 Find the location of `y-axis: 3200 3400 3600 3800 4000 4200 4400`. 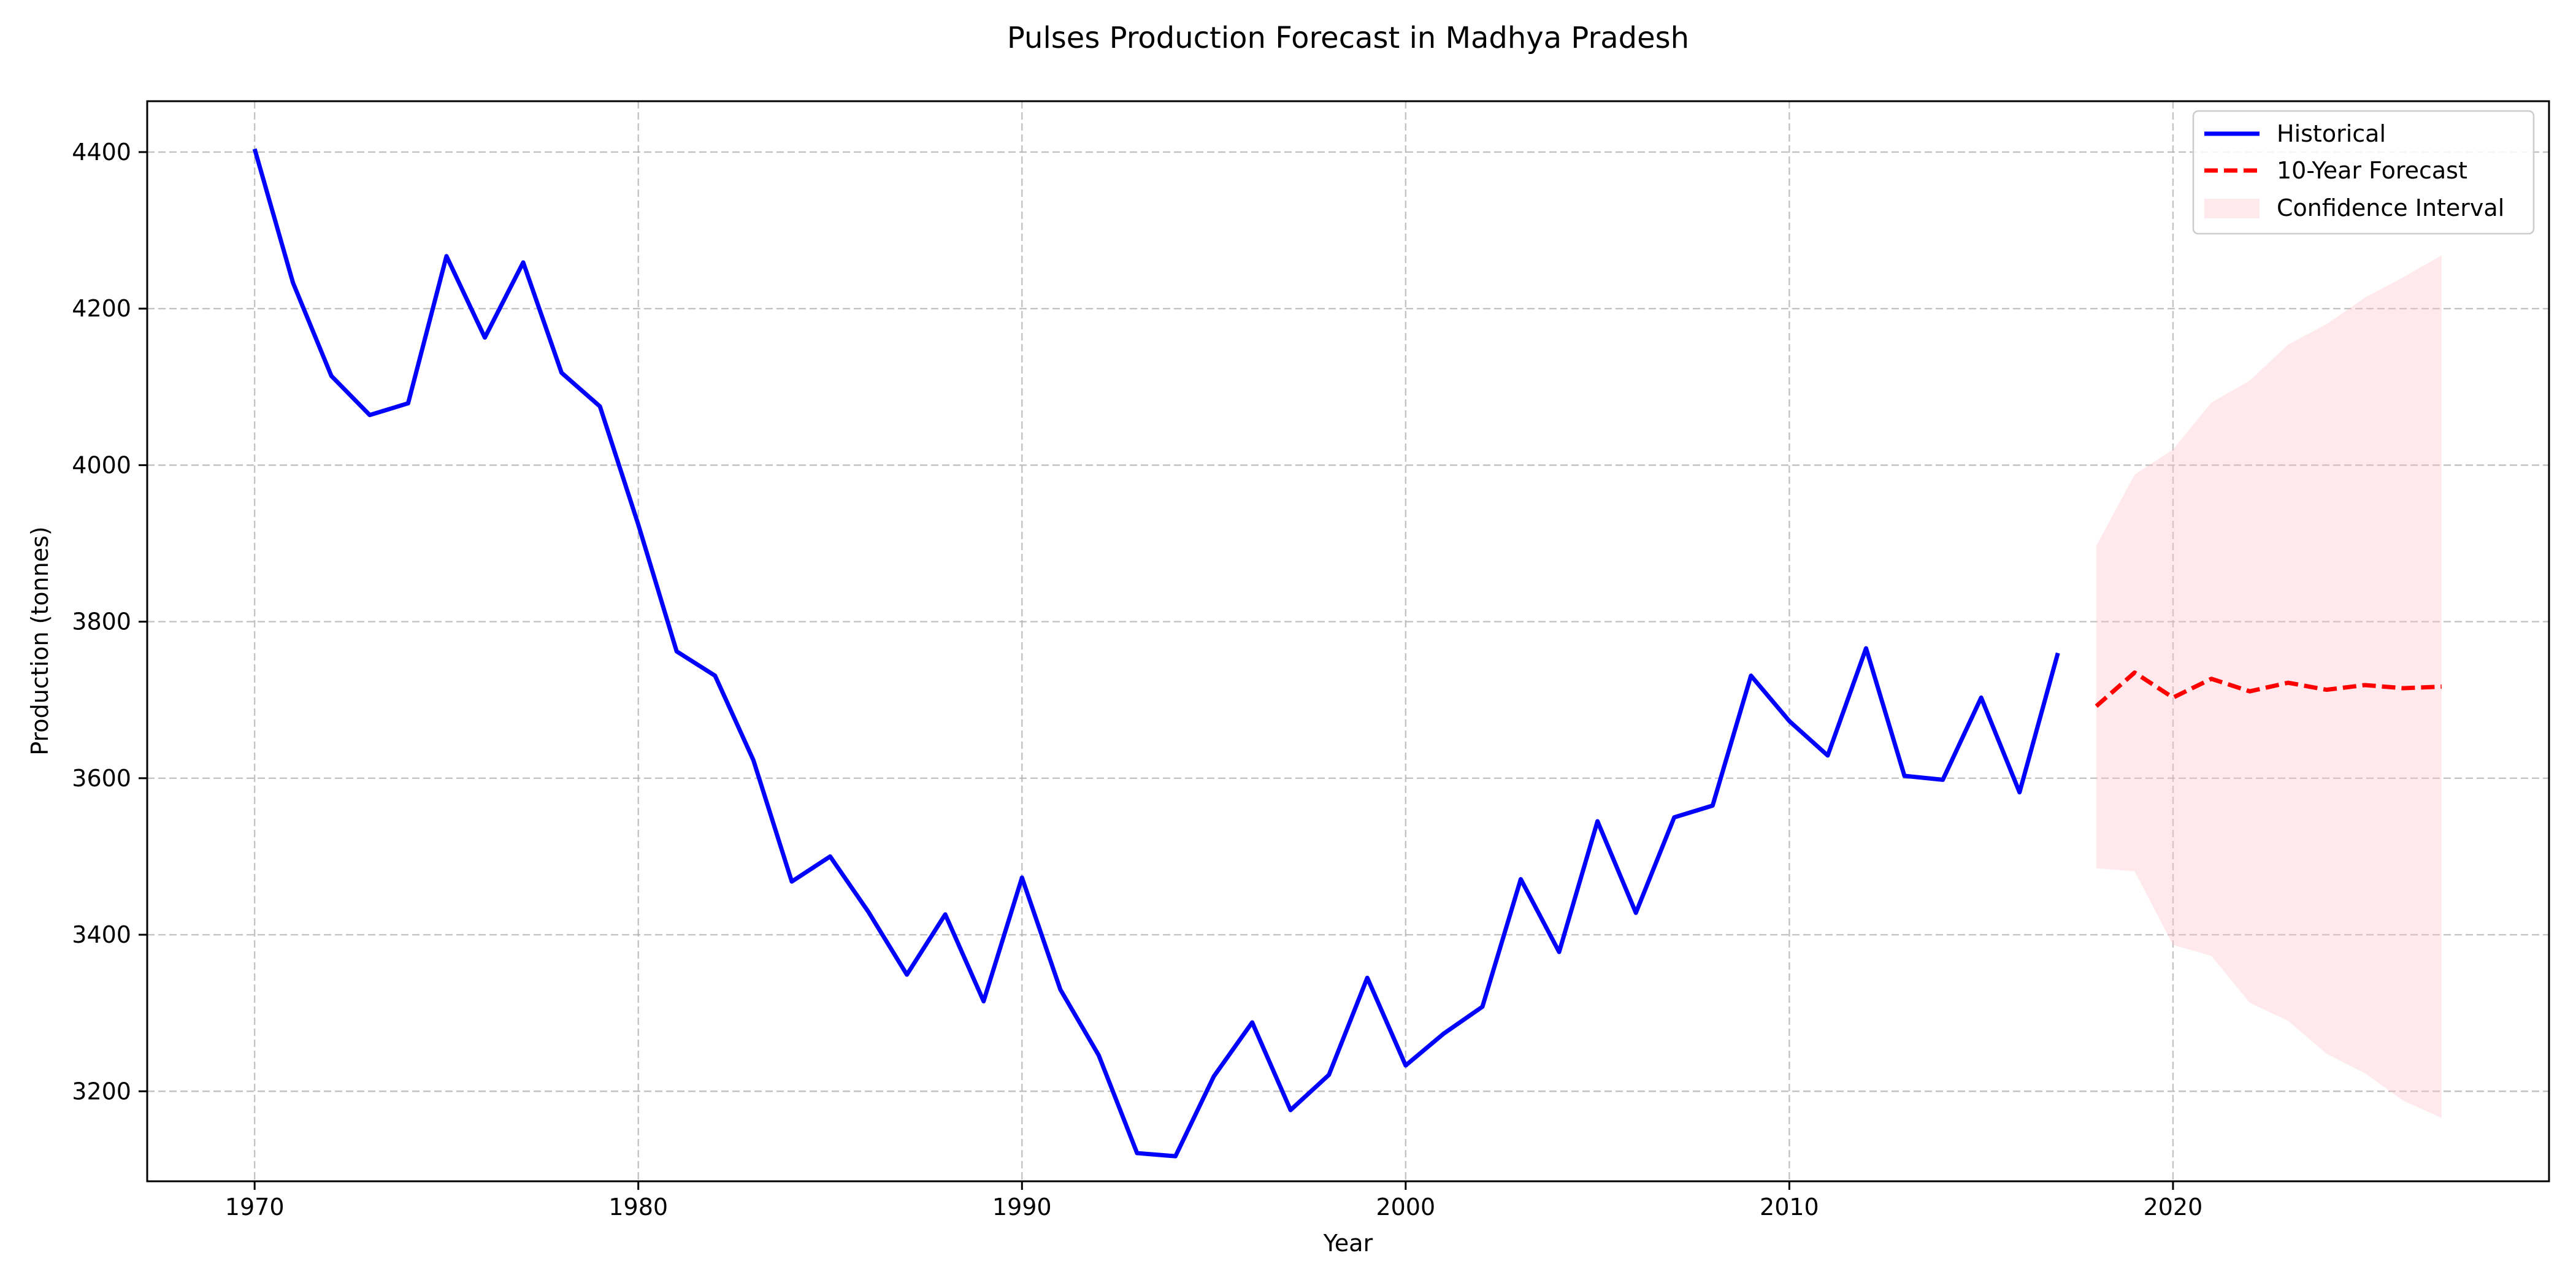

y-axis: 3200 3400 3600 3800 4000 4200 4400 is located at coordinates (109, 622).